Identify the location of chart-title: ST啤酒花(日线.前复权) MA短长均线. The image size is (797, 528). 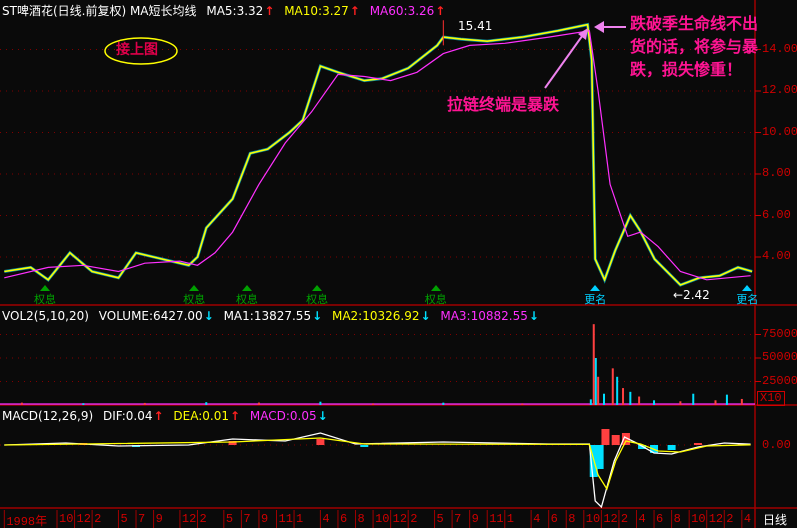
(99, 11).